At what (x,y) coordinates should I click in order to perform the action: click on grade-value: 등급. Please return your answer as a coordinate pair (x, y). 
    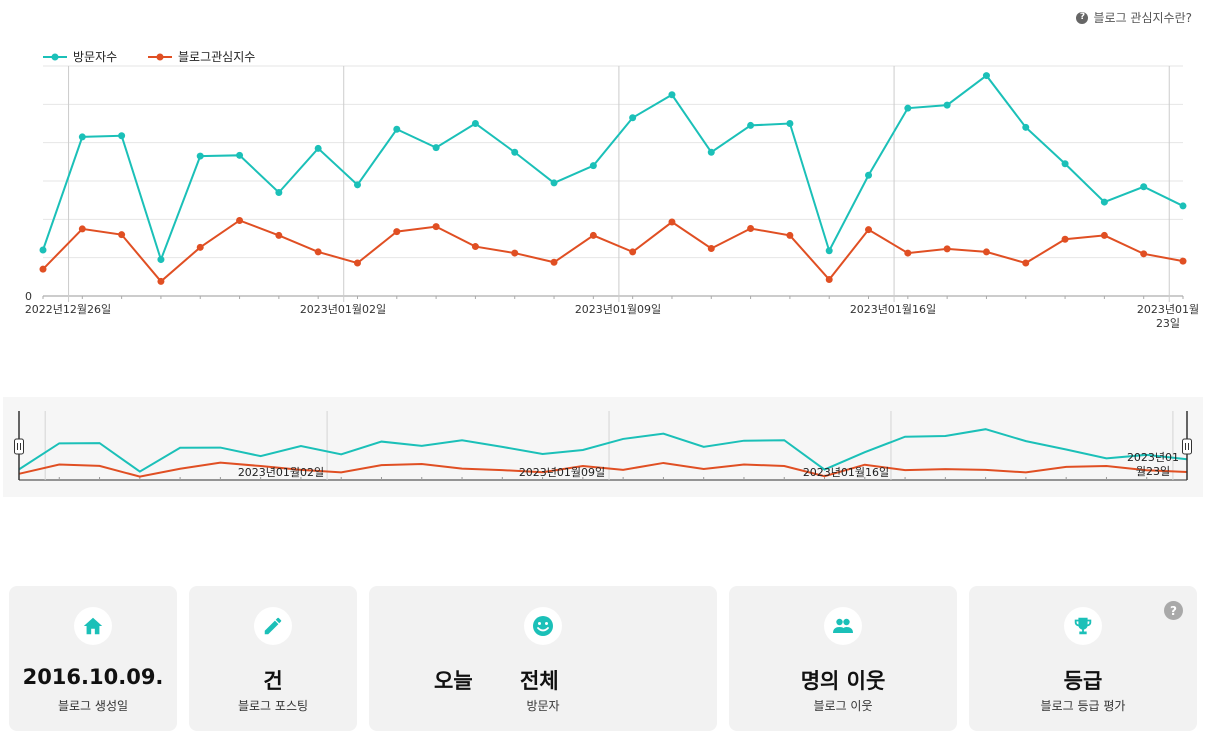
    Looking at the image, I should click on (1083, 681).